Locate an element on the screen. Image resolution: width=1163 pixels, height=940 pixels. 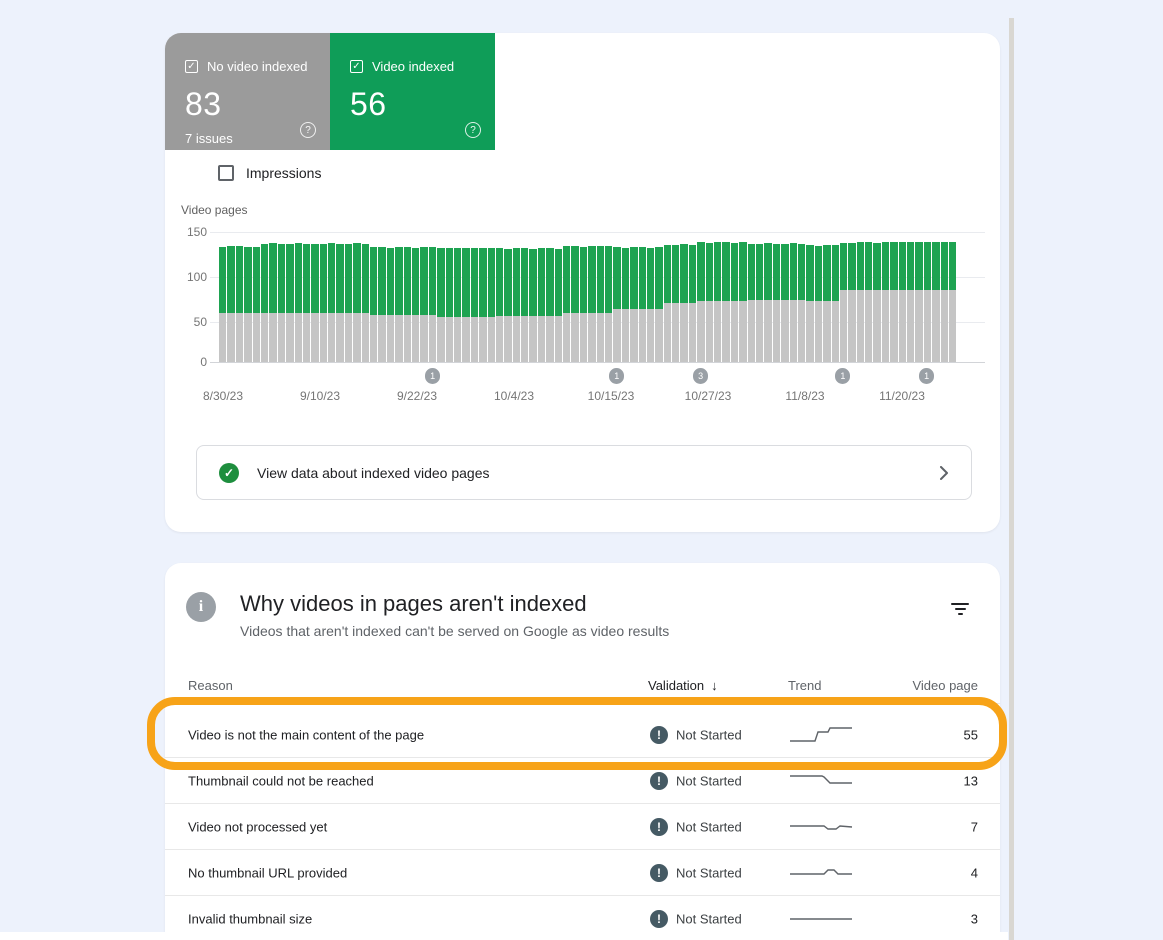
vertical-scrollbar is located at coordinates (1011, 479).